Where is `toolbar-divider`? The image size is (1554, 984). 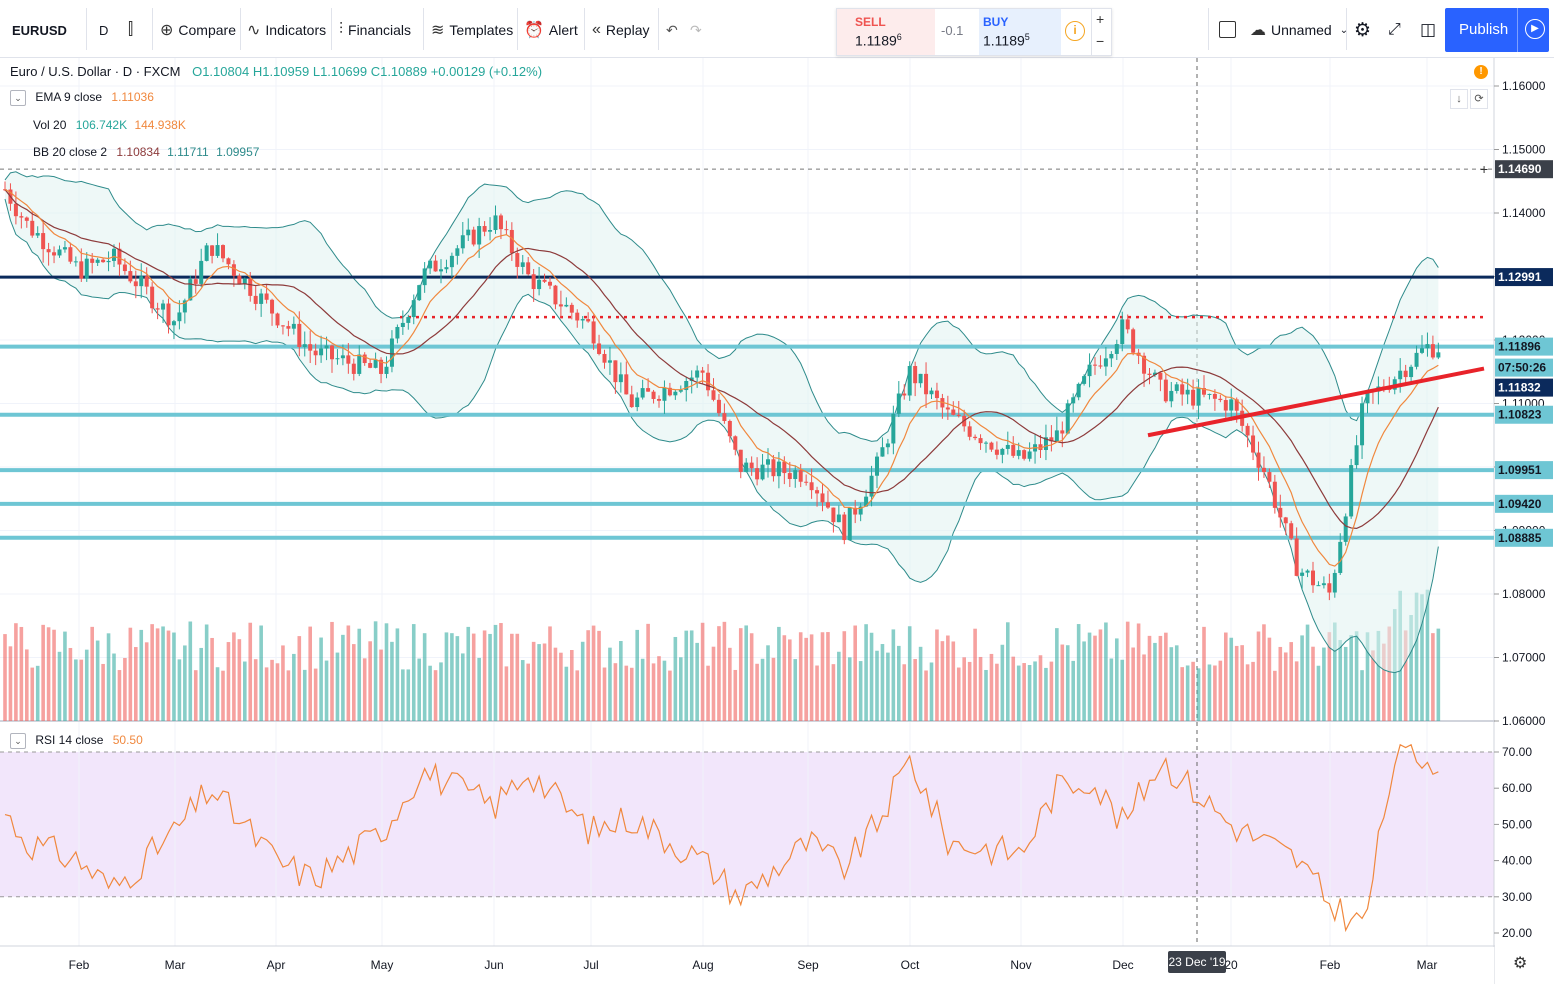 toolbar-divider is located at coordinates (1346, 29).